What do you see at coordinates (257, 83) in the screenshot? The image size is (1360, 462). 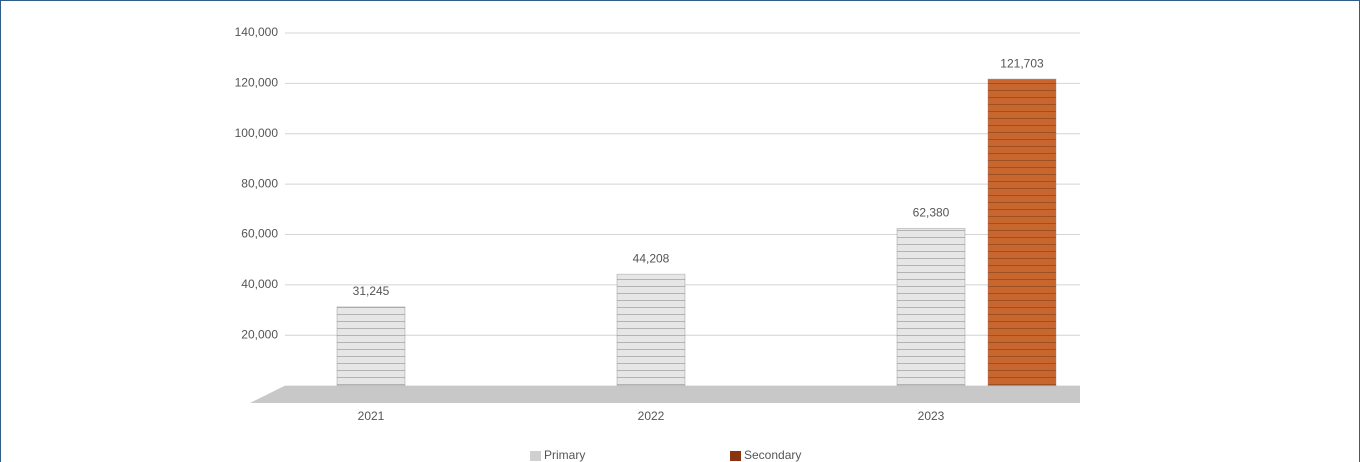 I see `y-tick-label: 120,000` at bounding box center [257, 83].